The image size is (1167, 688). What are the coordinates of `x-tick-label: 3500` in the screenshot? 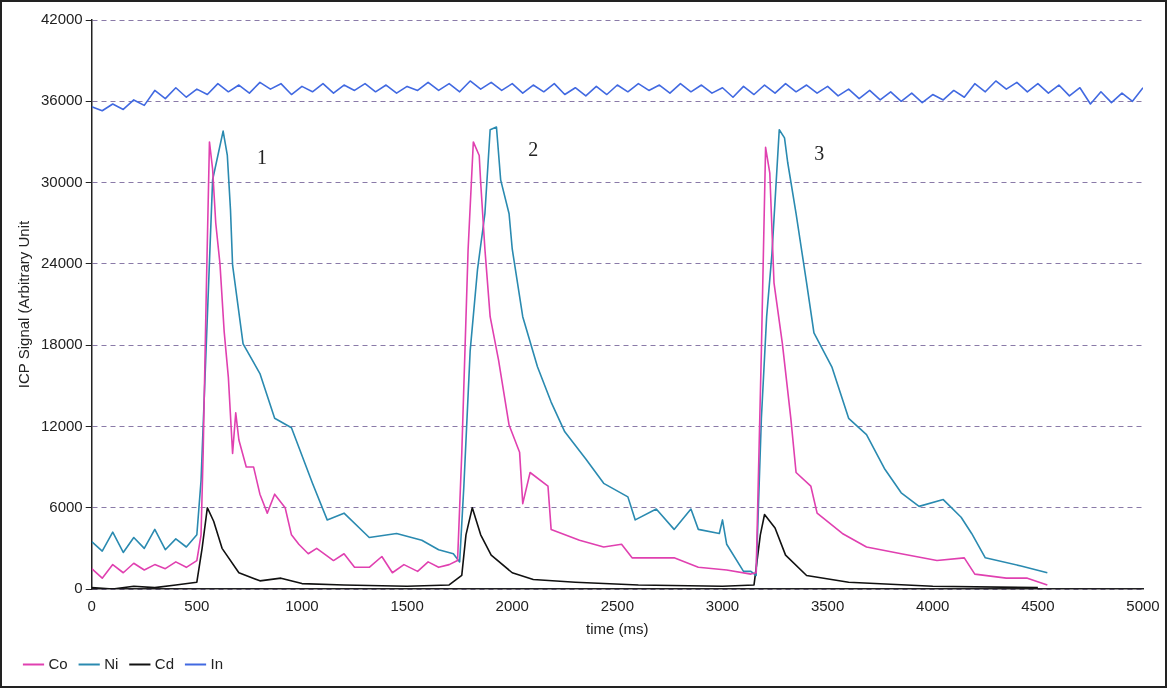 It's located at (827, 606).